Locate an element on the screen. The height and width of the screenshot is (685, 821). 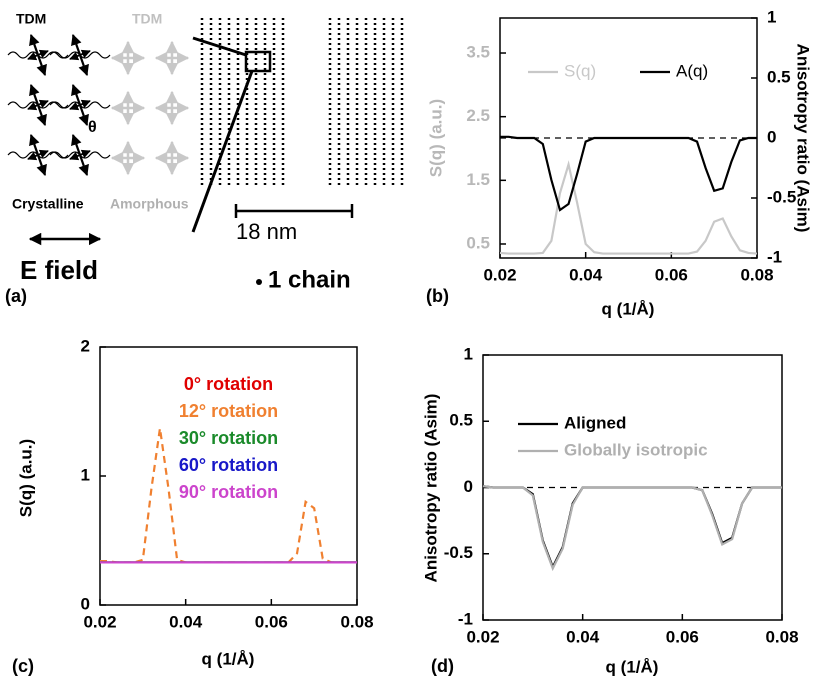
y-tick-label: 2.5 is located at coordinates (478, 115).